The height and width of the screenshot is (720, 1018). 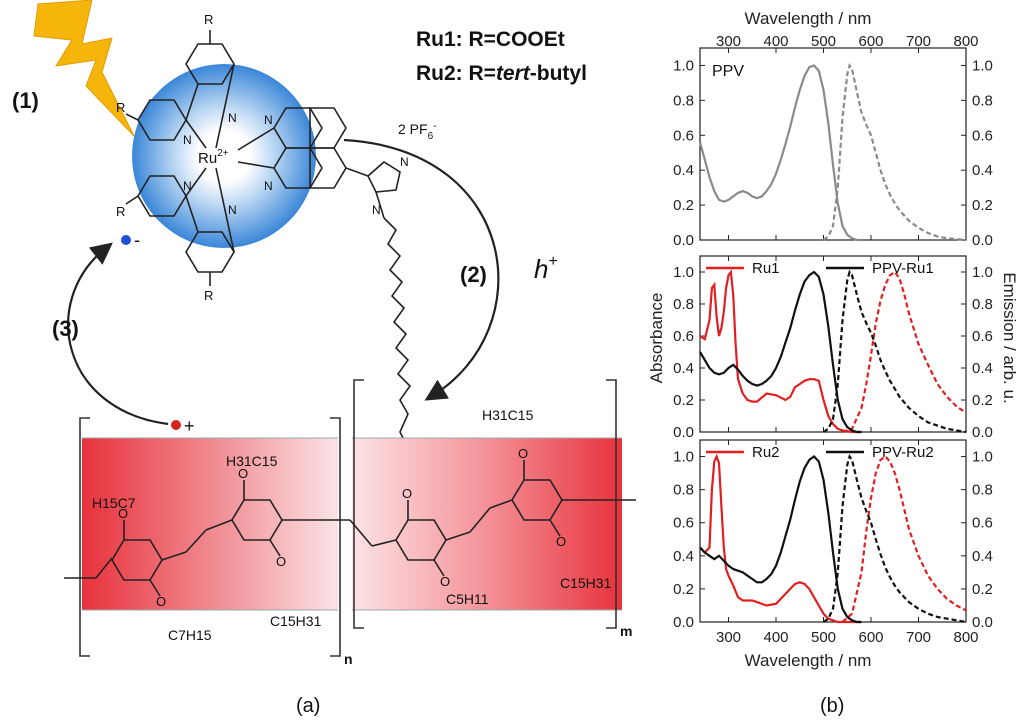 What do you see at coordinates (823, 41) in the screenshot?
I see `top-x-tick-label: 500` at bounding box center [823, 41].